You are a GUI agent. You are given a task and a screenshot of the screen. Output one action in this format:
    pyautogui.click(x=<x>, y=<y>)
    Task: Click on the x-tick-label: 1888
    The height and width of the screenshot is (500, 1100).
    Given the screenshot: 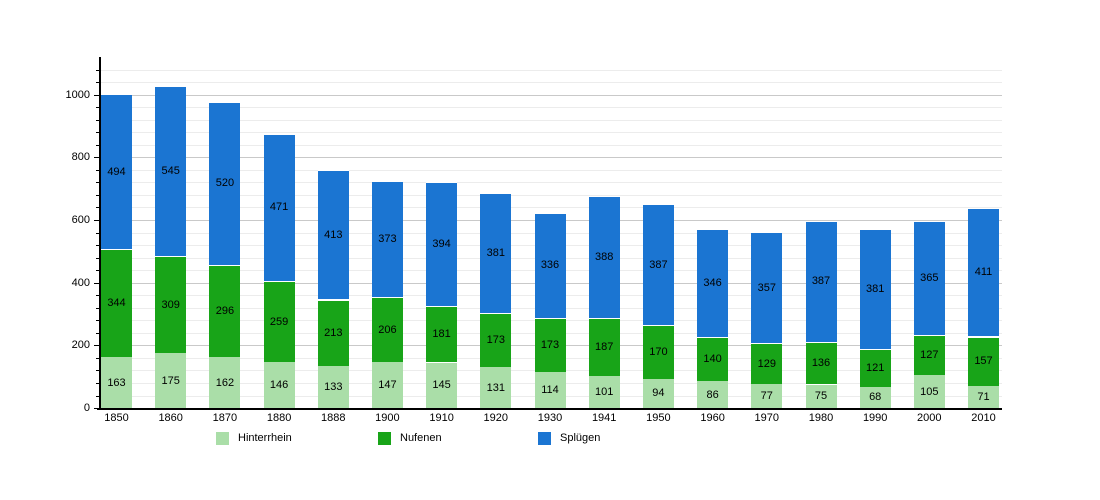 What is the action you would take?
    pyautogui.click(x=333, y=418)
    